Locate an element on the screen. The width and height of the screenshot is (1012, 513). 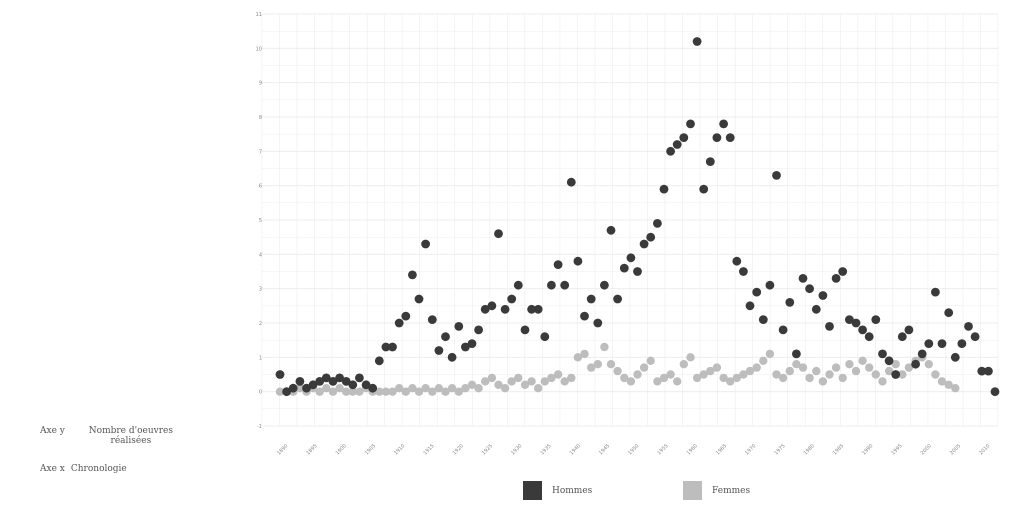
legend-swatch-femmes is located at coordinates (692, 490).